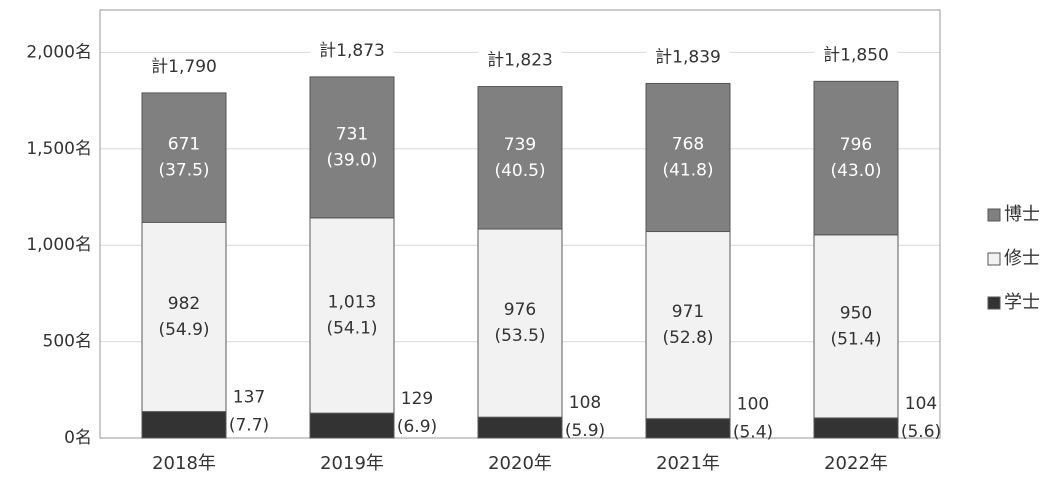 The width and height of the screenshot is (1057, 483). I want to click on total-label: 計1,850, so click(856, 55).